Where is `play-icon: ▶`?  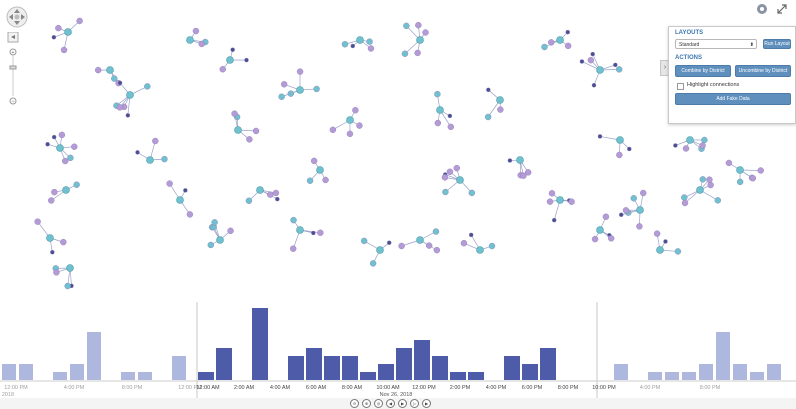 play-icon: ▶ is located at coordinates (402, 403).